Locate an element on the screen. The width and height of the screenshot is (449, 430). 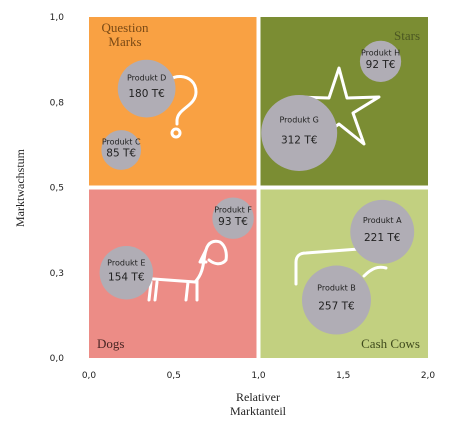
quadrant-label-stars: Stars is located at coordinates (407, 35).